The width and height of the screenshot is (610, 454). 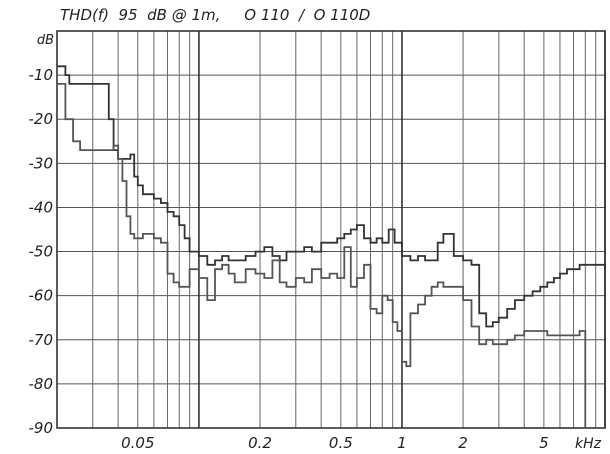 I want to click on x-tick-labels: 0.05 0.2 0.5 1 2 5, so click(x=335, y=443).